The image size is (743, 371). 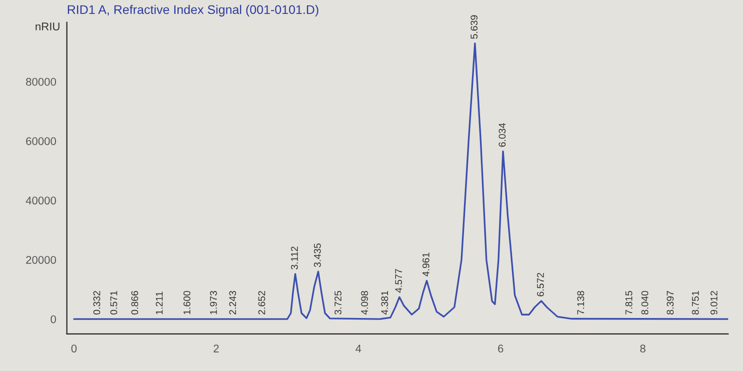 What do you see at coordinates (48, 26) in the screenshot?
I see `y-axis-title: nRIU` at bounding box center [48, 26].